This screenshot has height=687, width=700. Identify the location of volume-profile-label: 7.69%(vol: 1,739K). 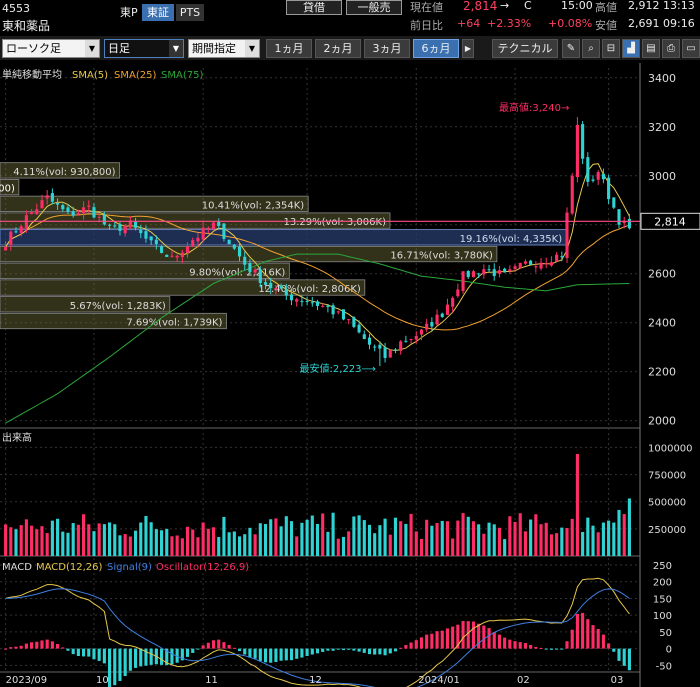
(174, 323).